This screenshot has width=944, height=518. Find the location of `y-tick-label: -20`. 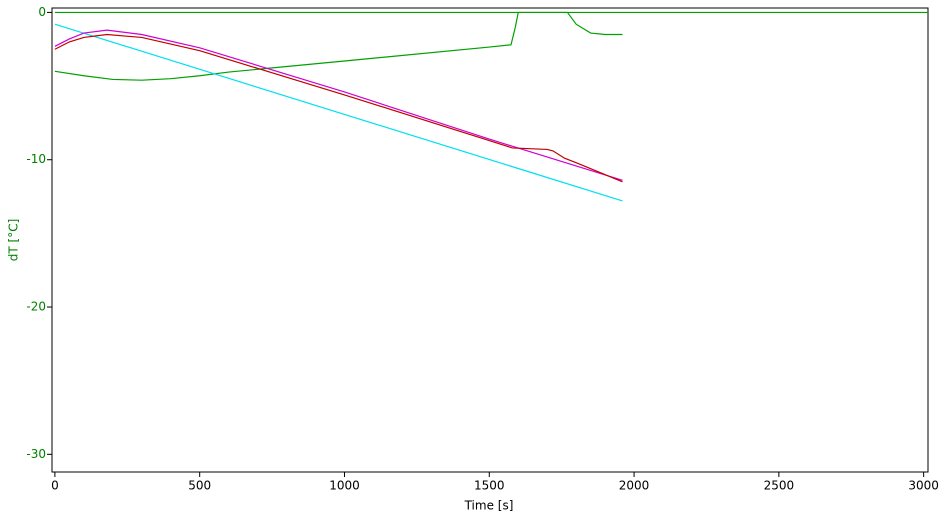

y-tick-label: -20 is located at coordinates (36, 307).